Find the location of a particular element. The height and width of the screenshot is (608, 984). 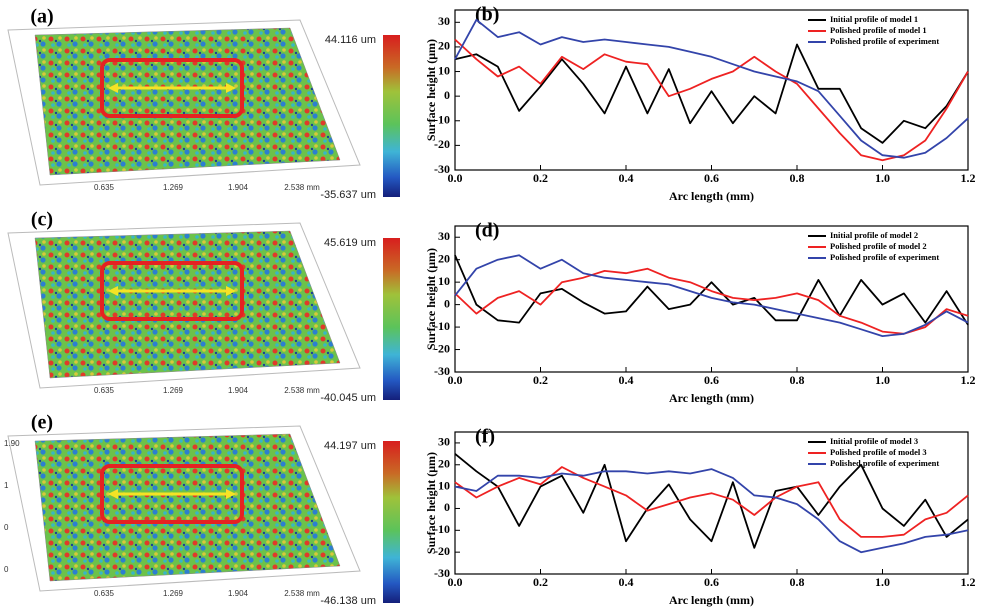

colorbar-max: 45.619 um is located at coordinates (350, 243).